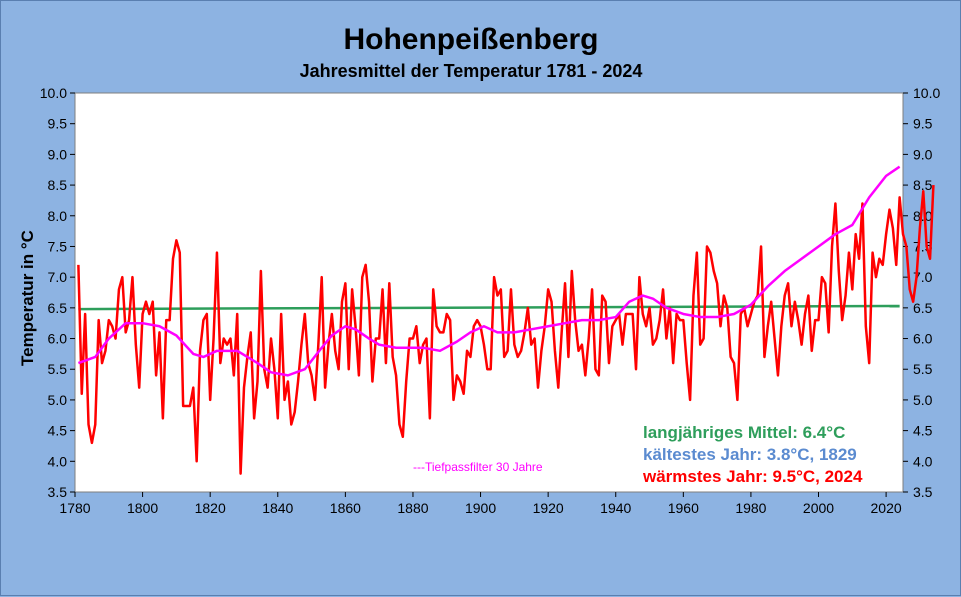  Describe the element at coordinates (744, 432) in the screenshot. I see `mean-annotation: langjähriges Mittel: 6.4°C` at that location.